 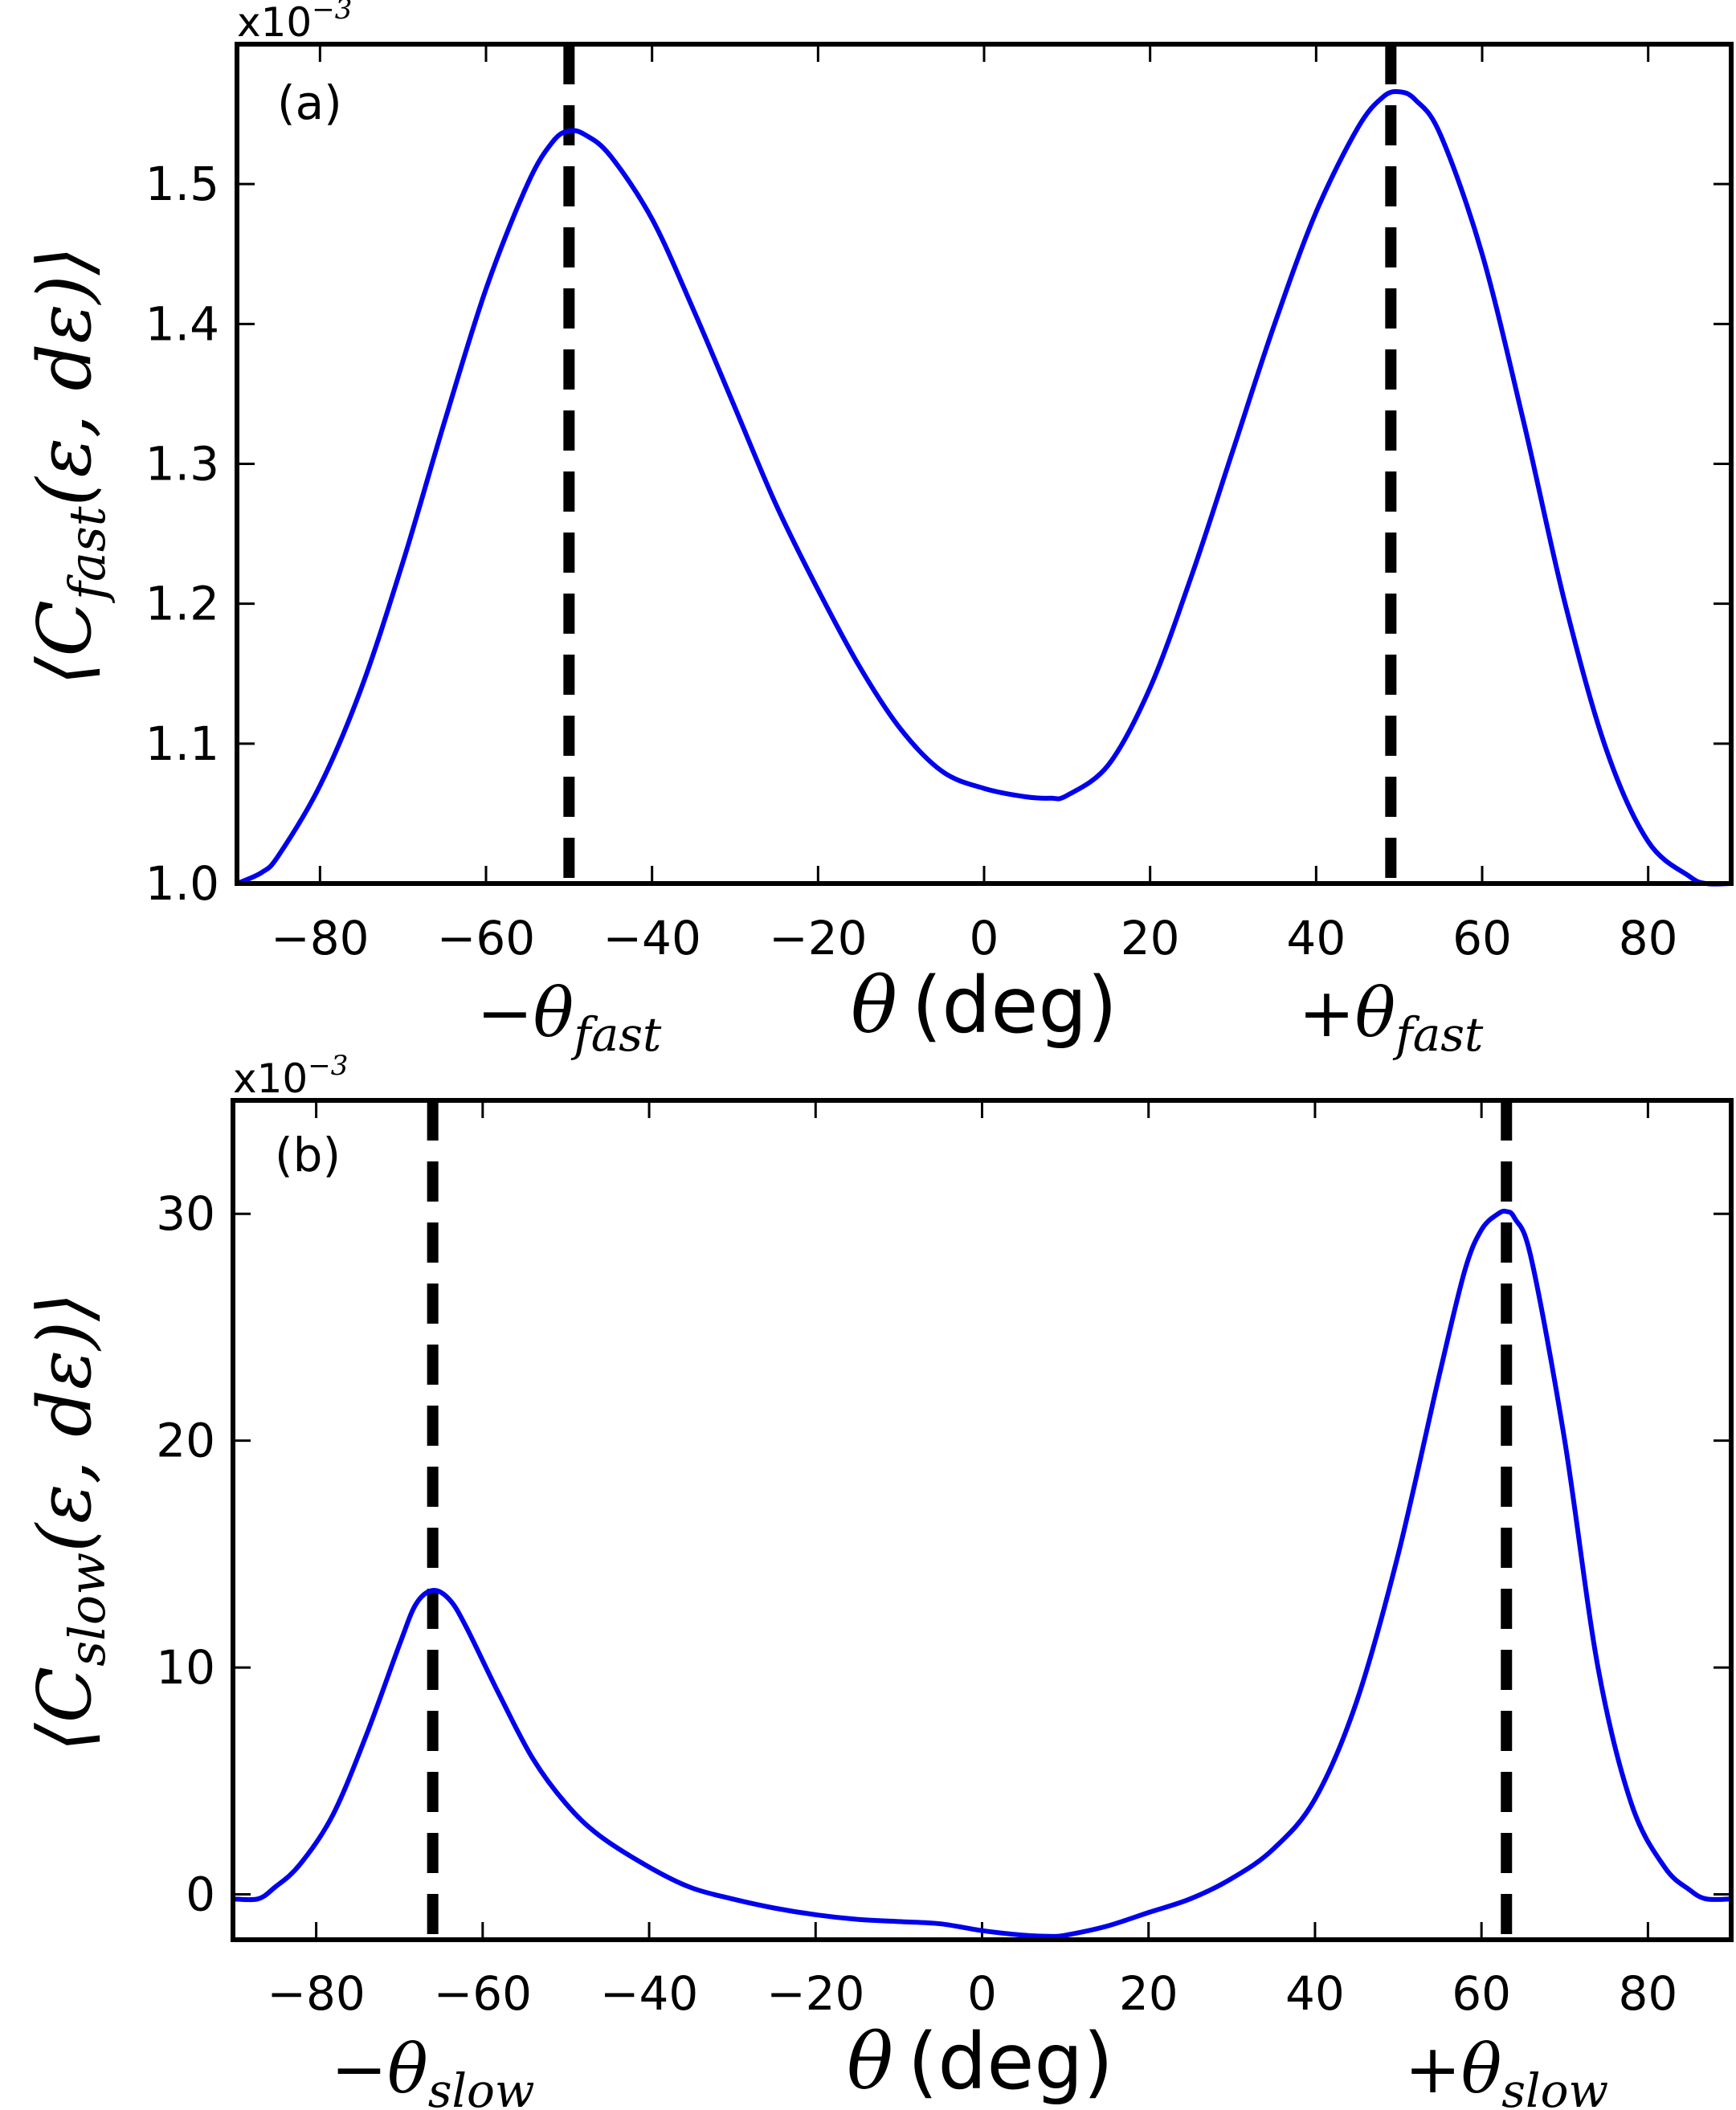 I want to click on x-axis-symbol-b: θ, so click(x=870, y=2062).